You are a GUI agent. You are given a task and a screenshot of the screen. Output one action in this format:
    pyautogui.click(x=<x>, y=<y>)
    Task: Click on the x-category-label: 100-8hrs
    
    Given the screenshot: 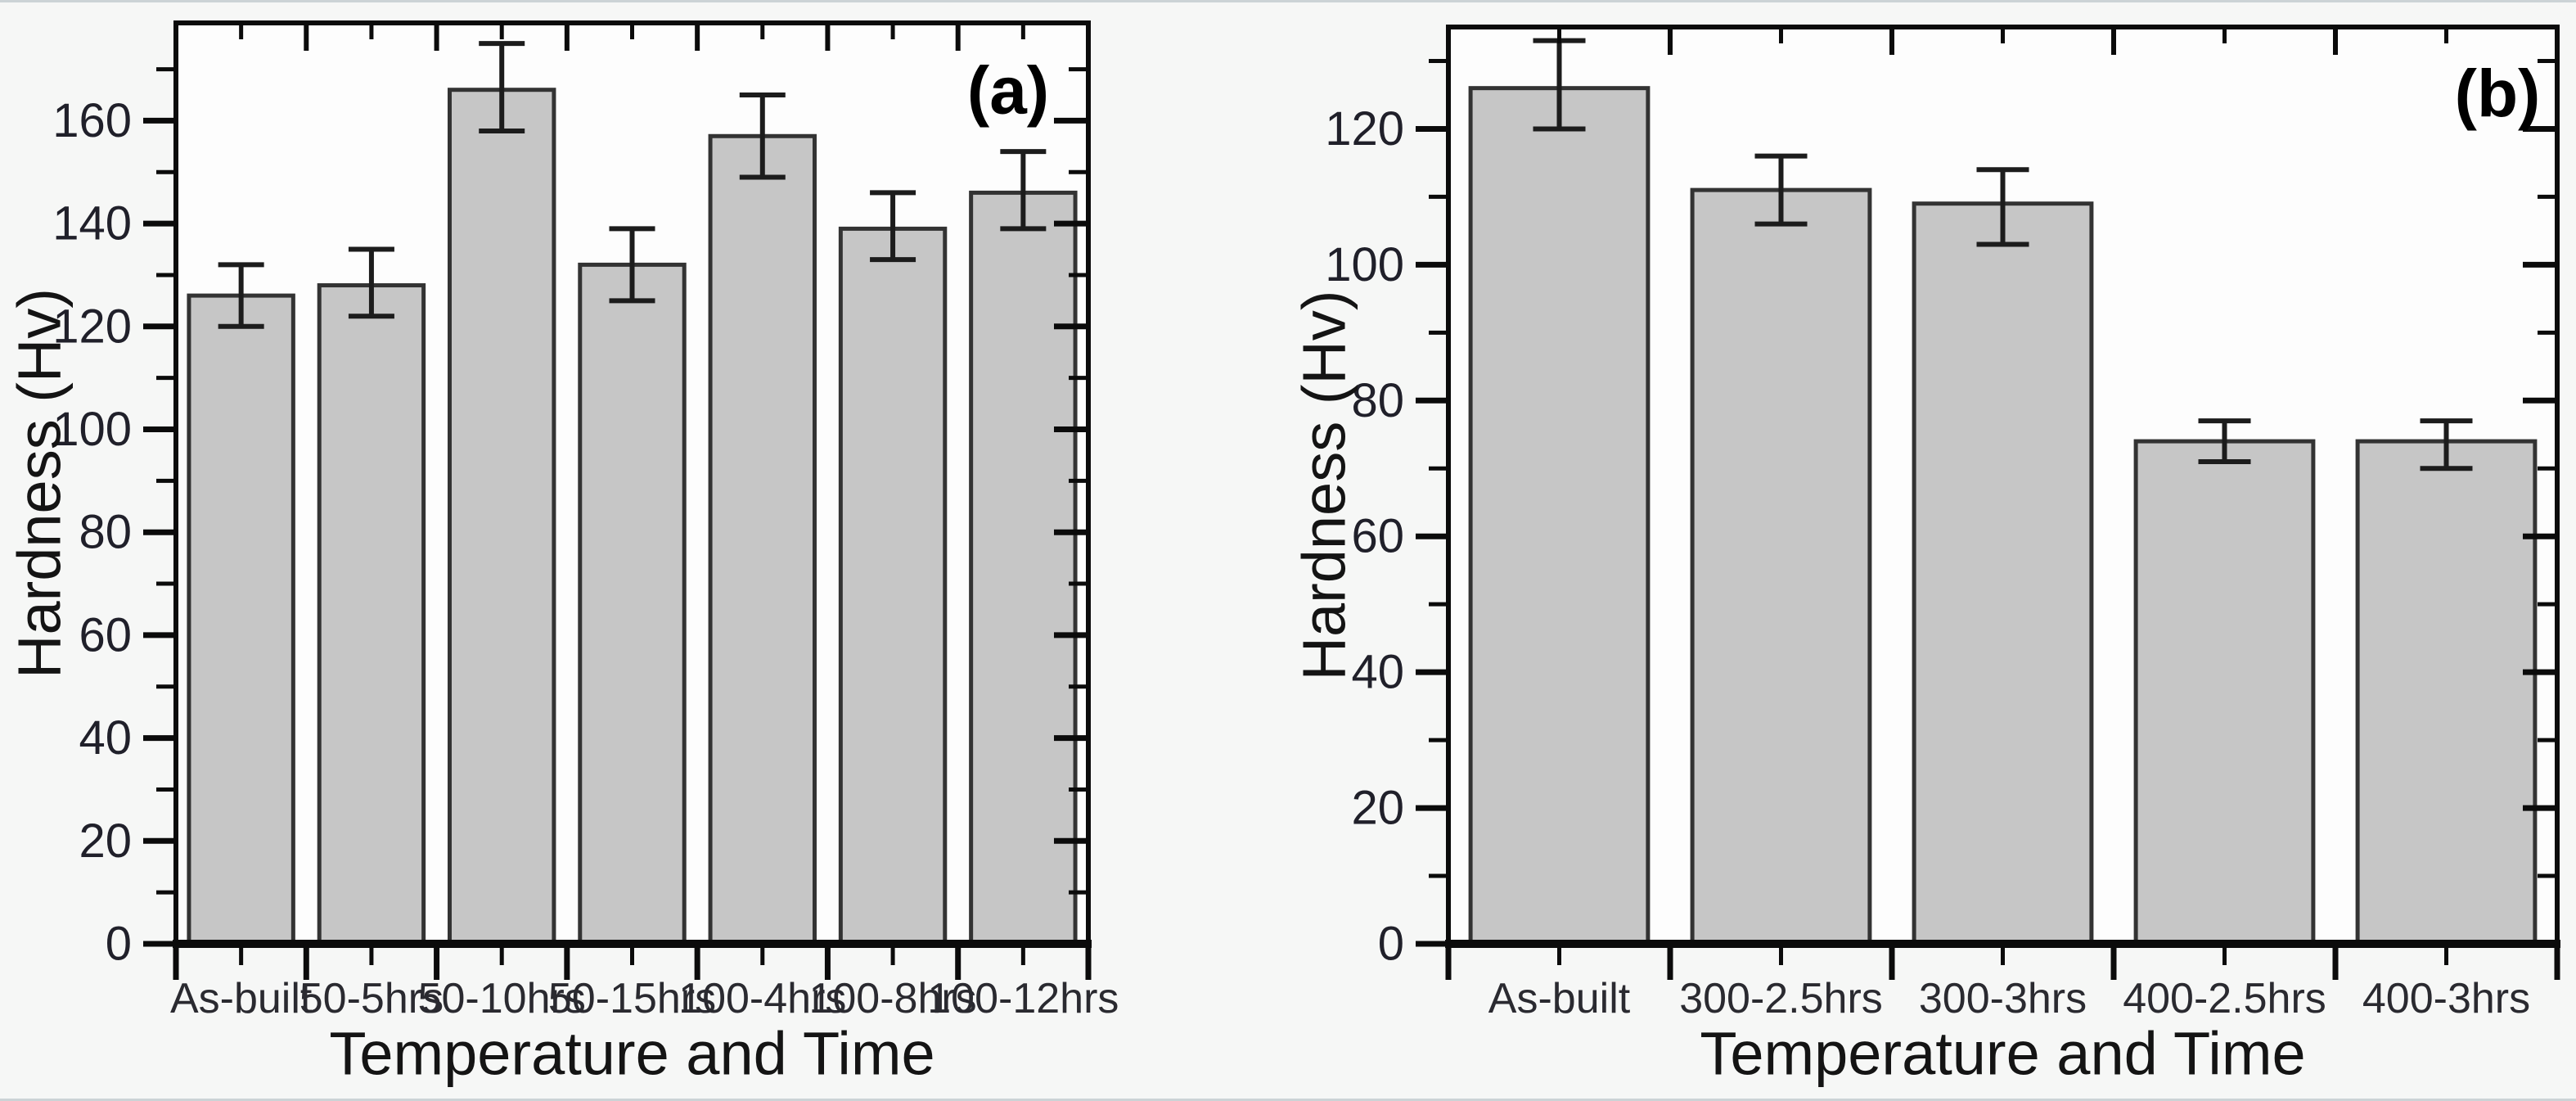 What is the action you would take?
    pyautogui.click(x=892, y=998)
    